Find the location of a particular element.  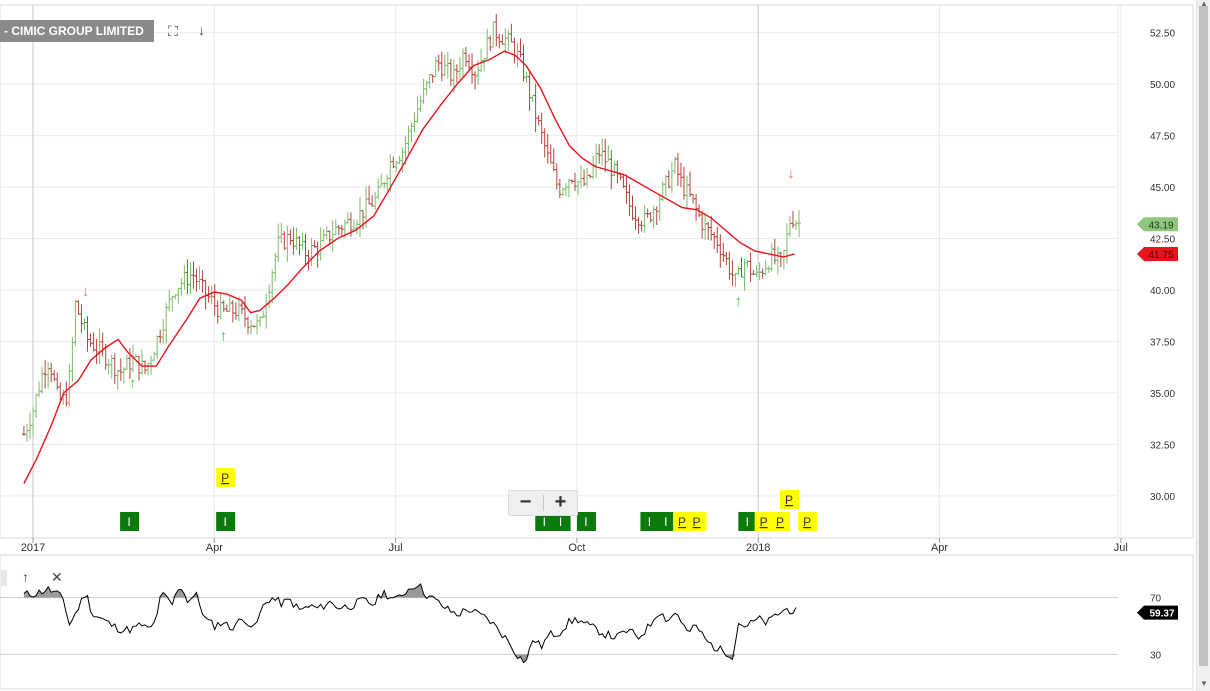

rsi-collapse-icon is located at coordinates (4, 578).